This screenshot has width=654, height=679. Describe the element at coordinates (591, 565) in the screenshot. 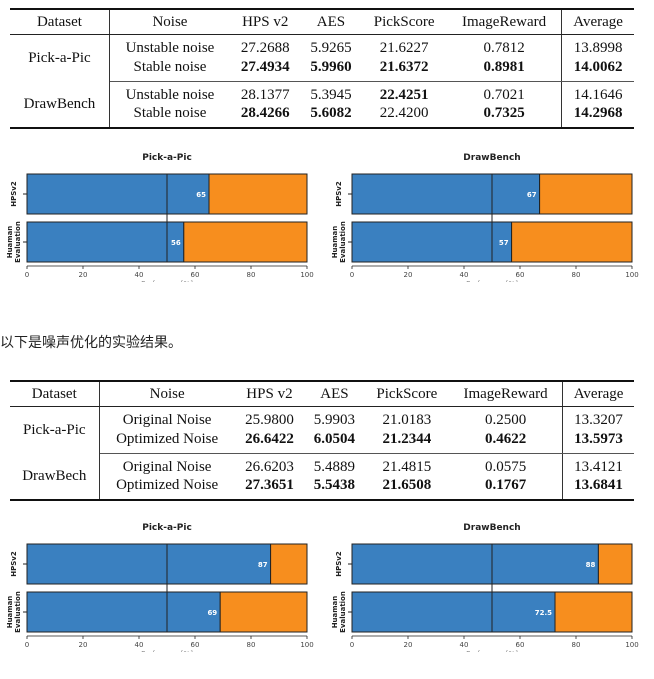

I see `panel4-bar-value-label-0: 88` at that location.